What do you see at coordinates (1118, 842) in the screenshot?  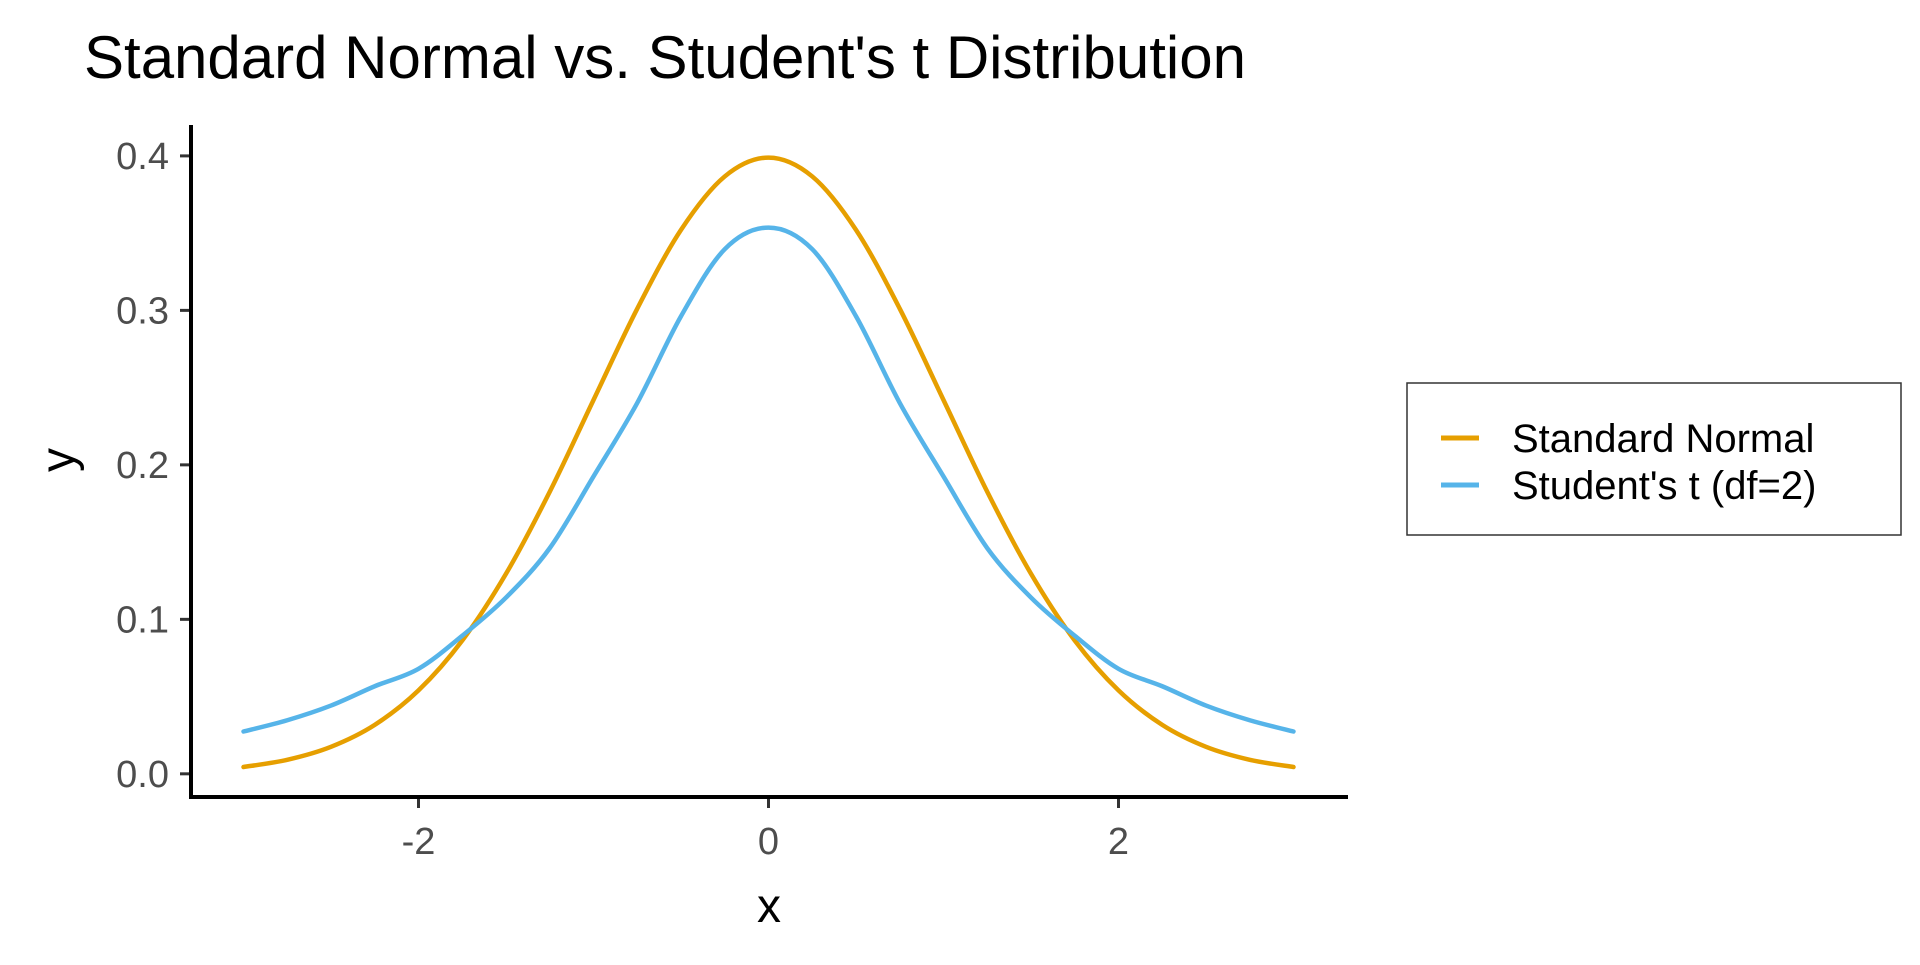 I see `x-tick-label: 2` at bounding box center [1118, 842].